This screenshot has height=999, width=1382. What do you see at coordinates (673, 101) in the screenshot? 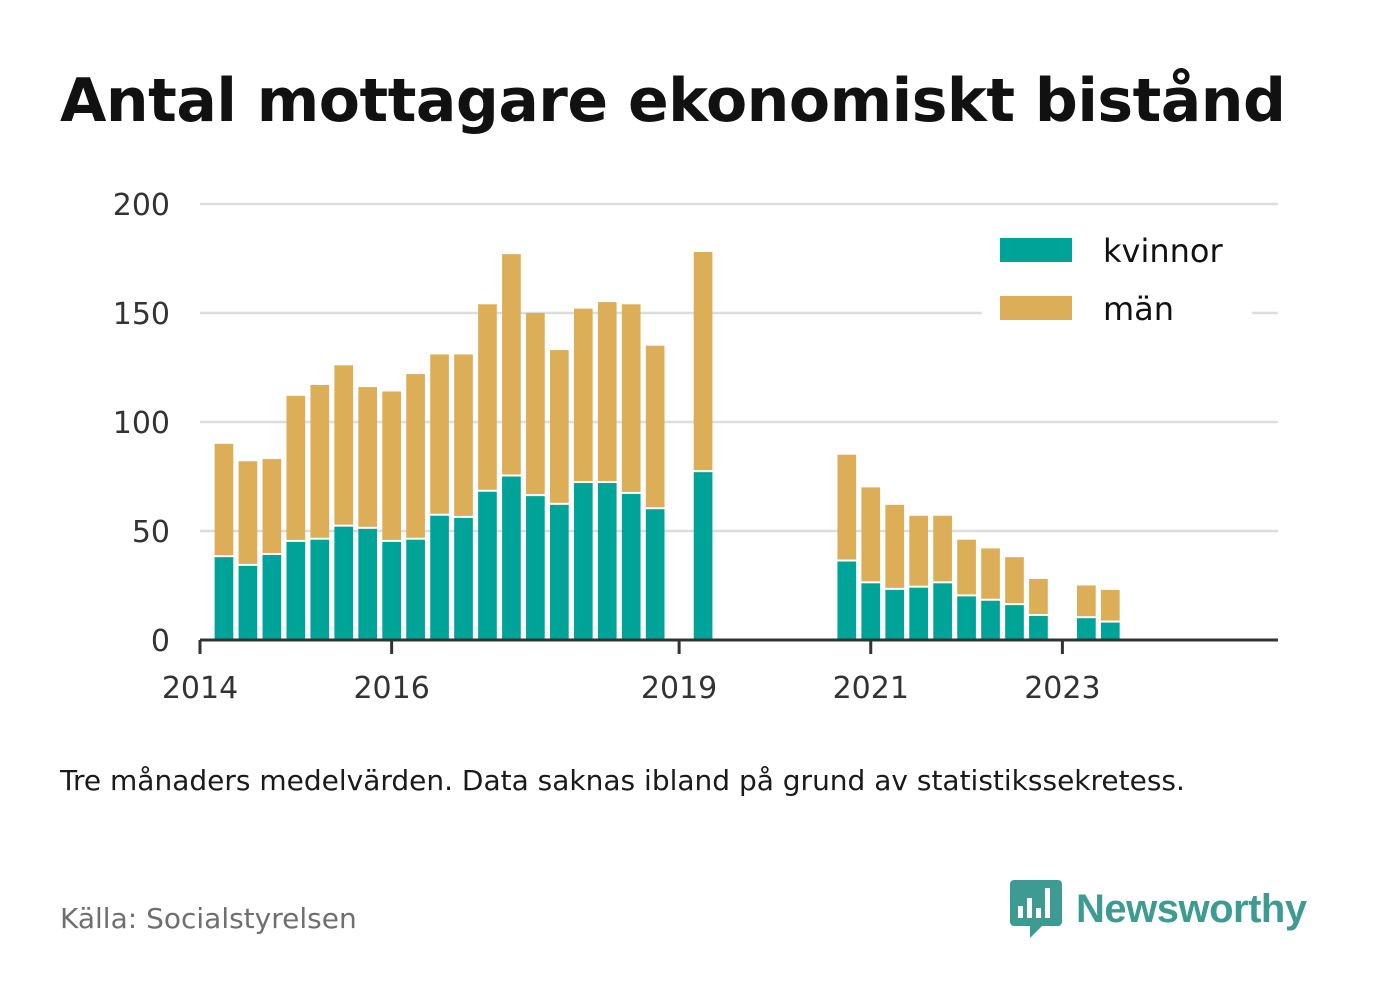
I see `chart-title: Antal mottagare ekonomiskt bistånd` at bounding box center [673, 101].